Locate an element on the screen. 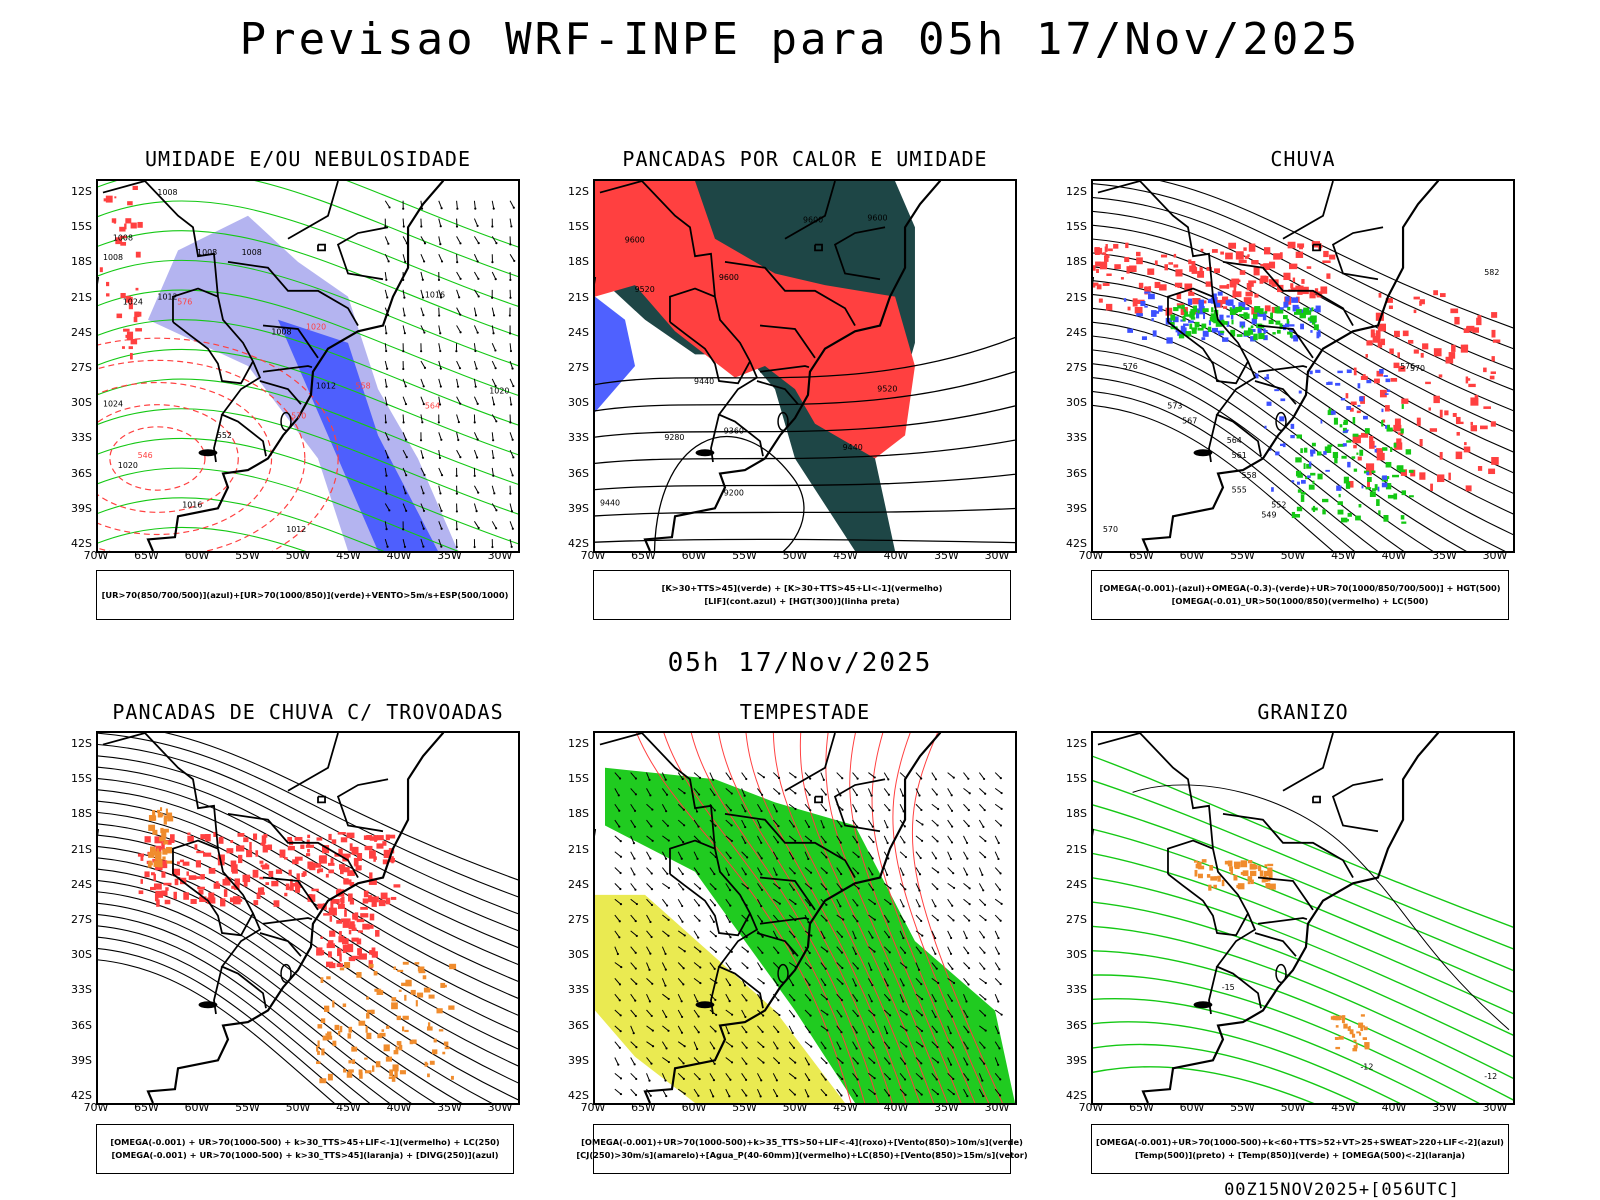  red-rain-area-south is located at coordinates (1423, 391).